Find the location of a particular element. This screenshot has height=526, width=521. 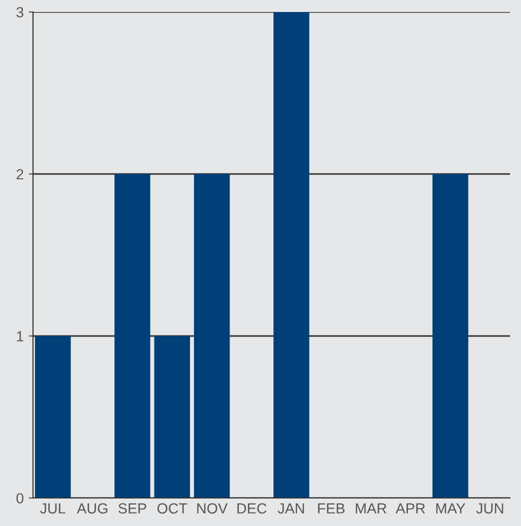

y-tick-label: 0 is located at coordinates (20, 498).